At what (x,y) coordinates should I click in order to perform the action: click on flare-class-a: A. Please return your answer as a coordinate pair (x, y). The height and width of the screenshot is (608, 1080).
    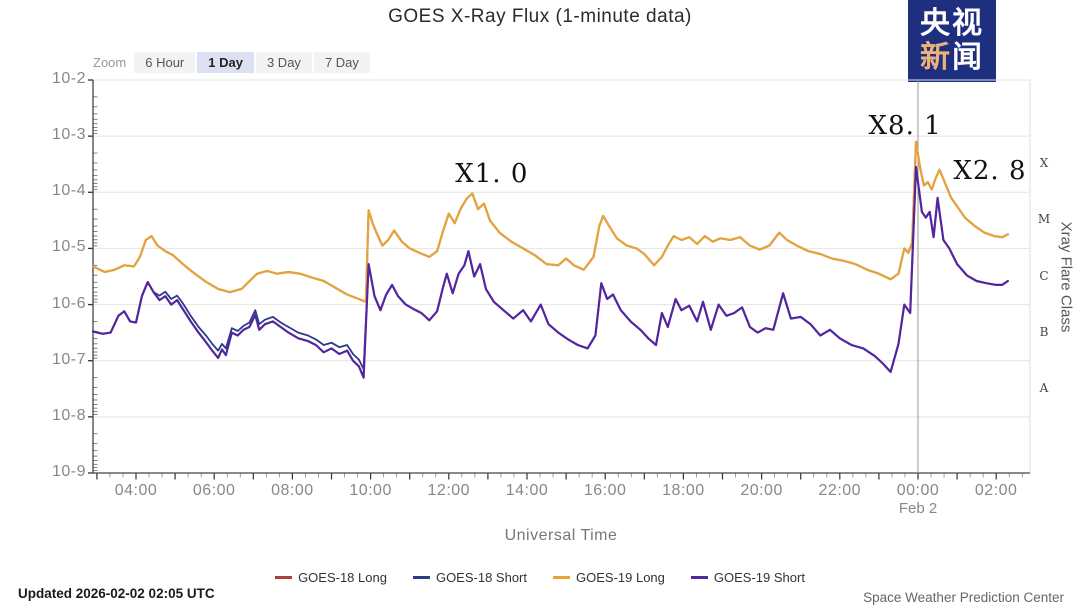
    Looking at the image, I should click on (1044, 387).